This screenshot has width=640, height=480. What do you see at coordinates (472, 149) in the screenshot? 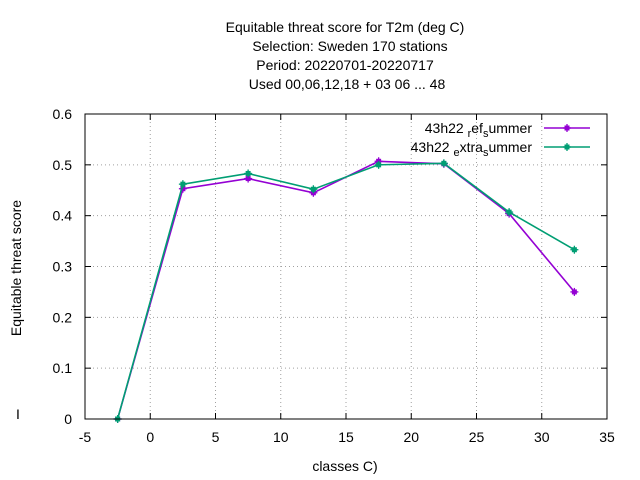
I see `legend-label: 43h22 extrasummer` at bounding box center [472, 149].